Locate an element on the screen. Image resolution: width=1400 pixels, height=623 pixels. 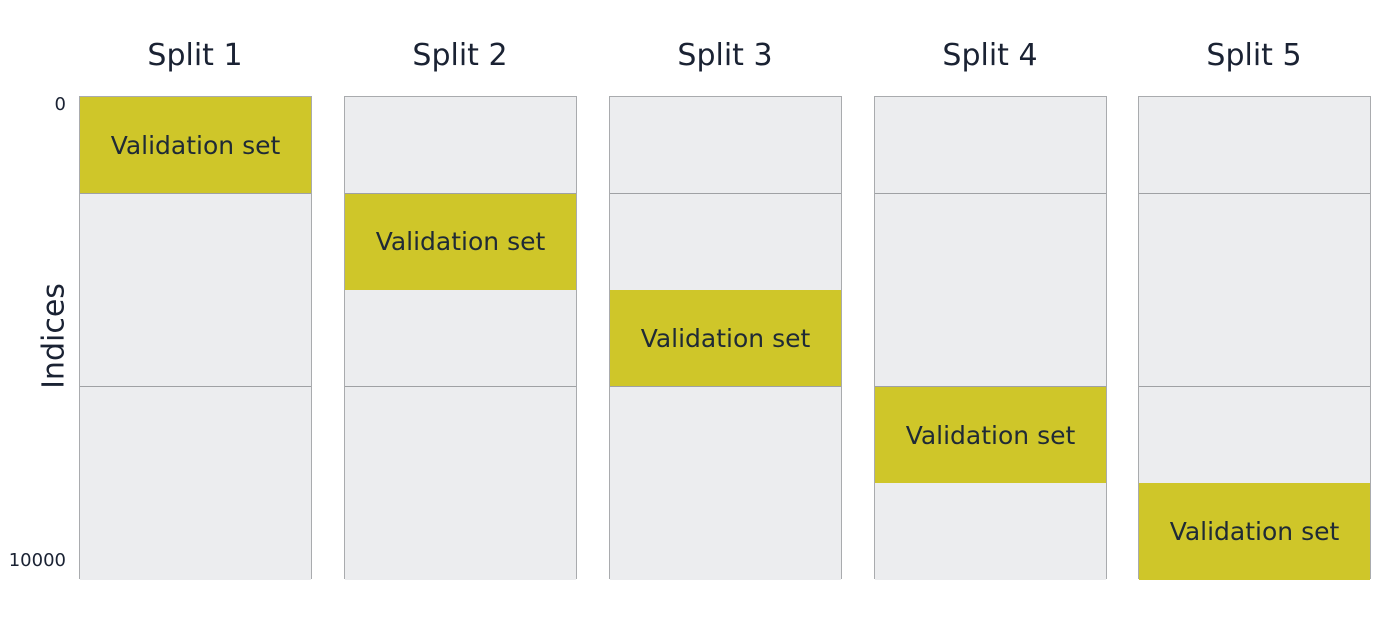
split-title-1: Split 1 is located at coordinates (195, 56).